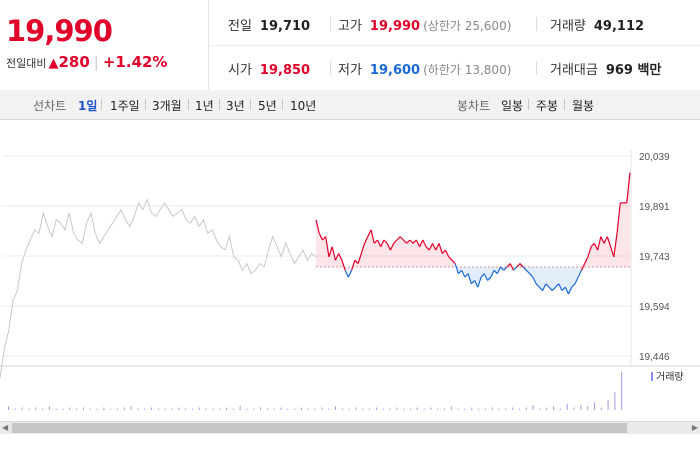 The width and height of the screenshot is (700, 450). What do you see at coordinates (574, 70) in the screenshot?
I see `stat-label: 거래대금` at bounding box center [574, 70].